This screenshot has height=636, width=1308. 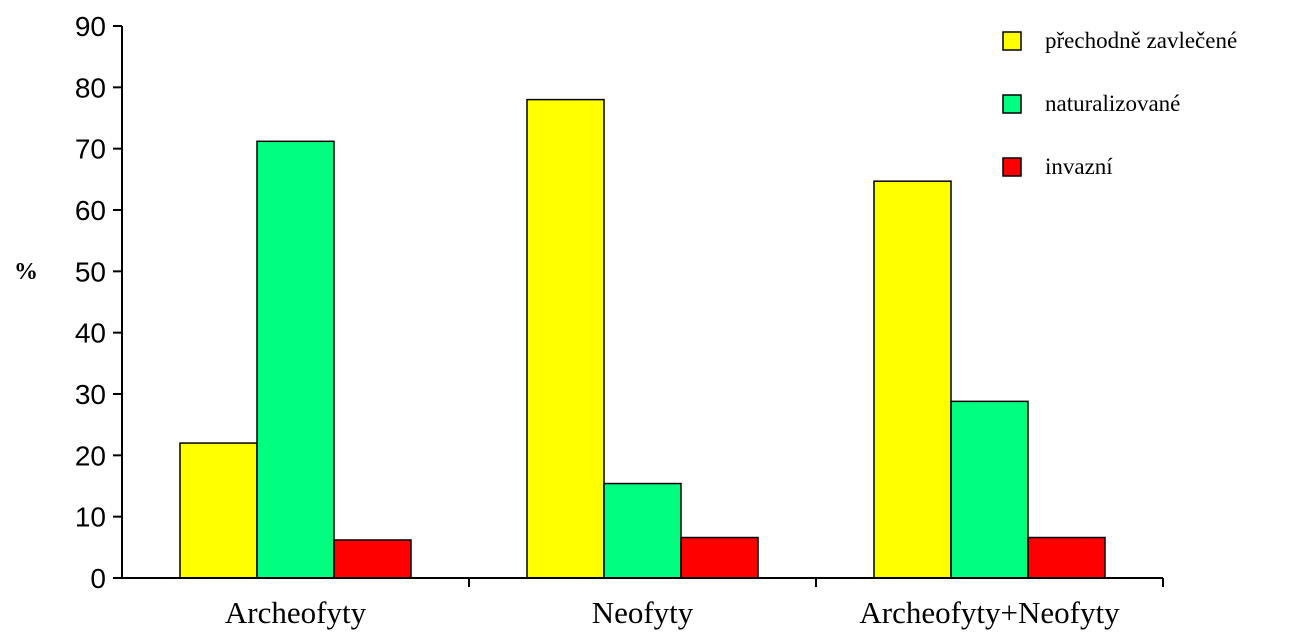 What do you see at coordinates (643, 612) in the screenshot?
I see `x-category-label: Neofyty` at bounding box center [643, 612].